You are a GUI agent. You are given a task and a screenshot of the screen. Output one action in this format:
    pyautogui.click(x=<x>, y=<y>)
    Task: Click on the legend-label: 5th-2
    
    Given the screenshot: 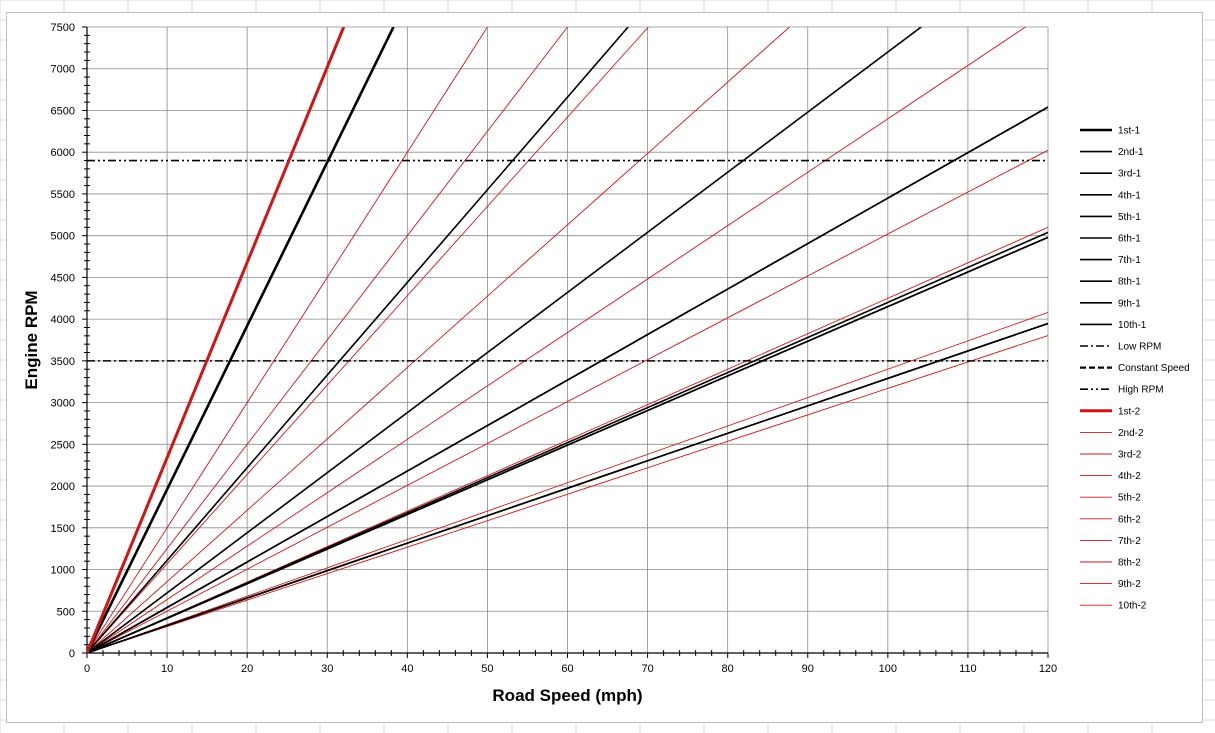 What is the action you would take?
    pyautogui.click(x=1129, y=498)
    